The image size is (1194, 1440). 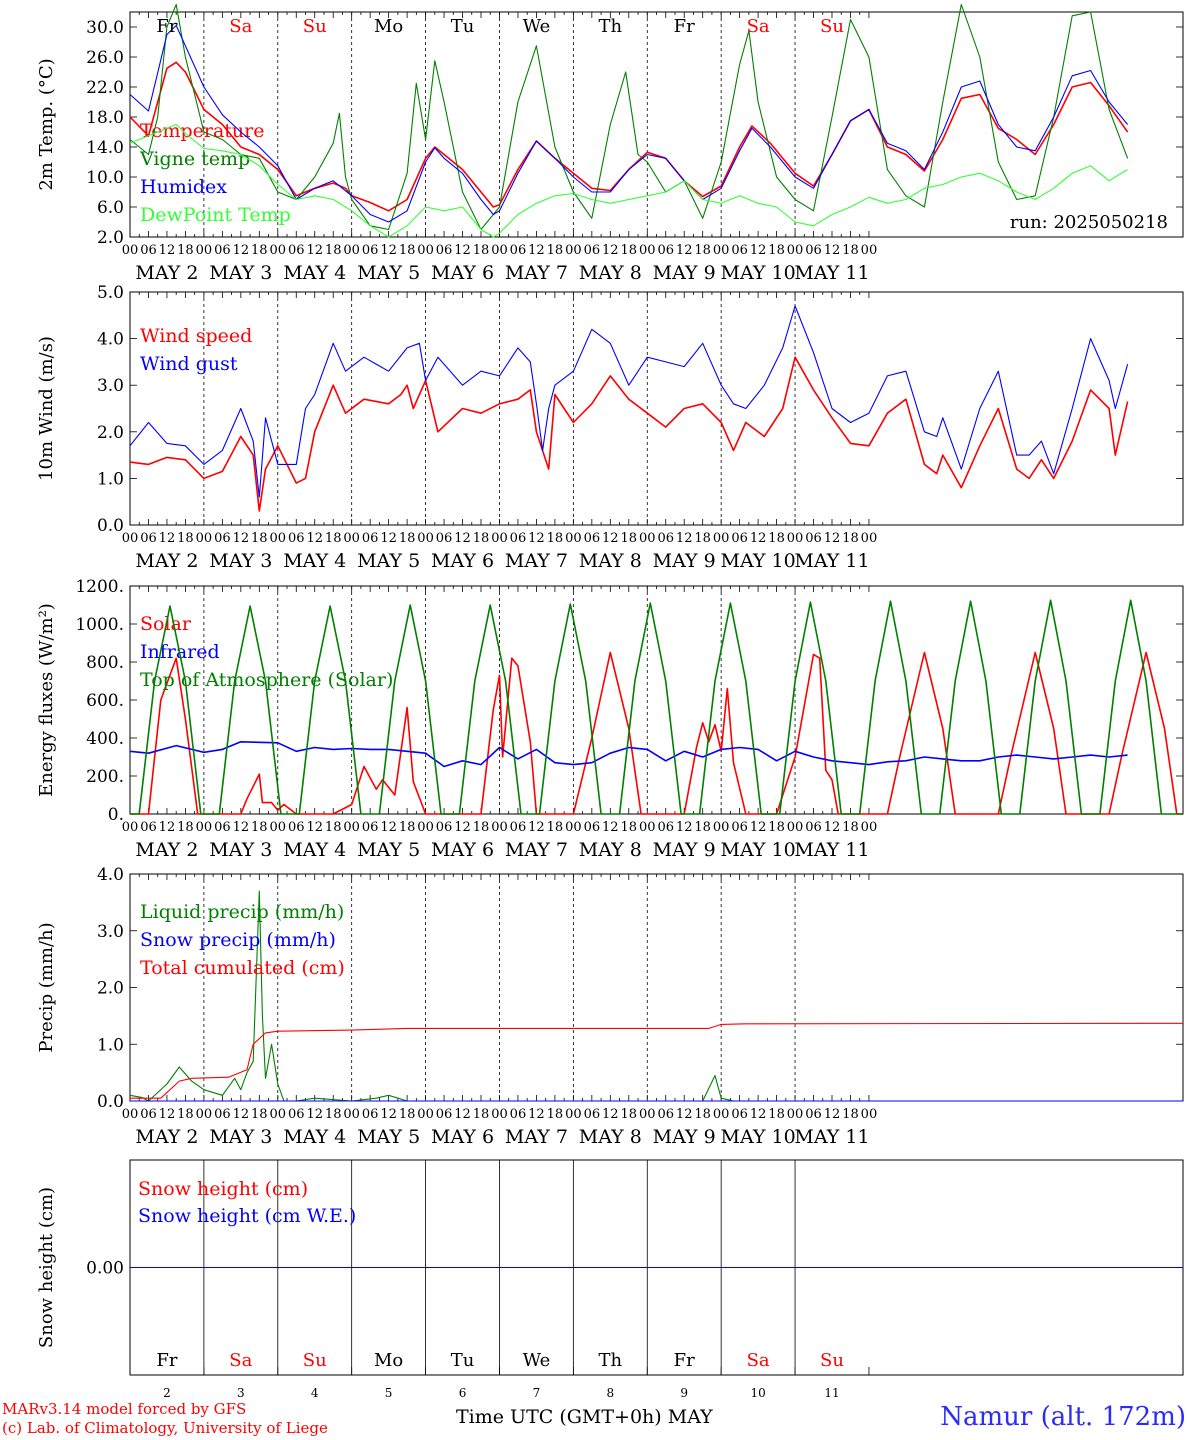 What do you see at coordinates (105, 777) in the screenshot?
I see `y-tick-label: 200.` at bounding box center [105, 777].